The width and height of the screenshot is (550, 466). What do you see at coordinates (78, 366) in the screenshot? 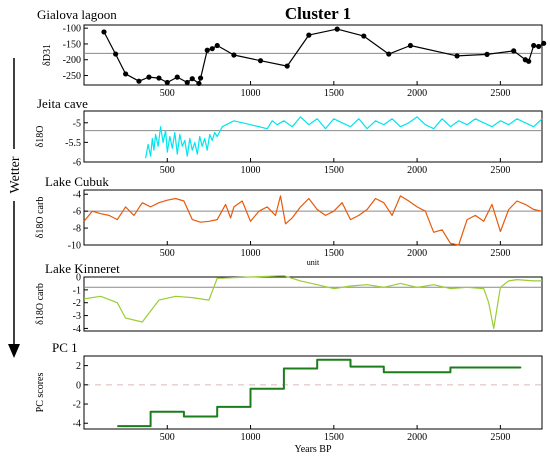
I see `y-tick-label: 2` at bounding box center [78, 366].